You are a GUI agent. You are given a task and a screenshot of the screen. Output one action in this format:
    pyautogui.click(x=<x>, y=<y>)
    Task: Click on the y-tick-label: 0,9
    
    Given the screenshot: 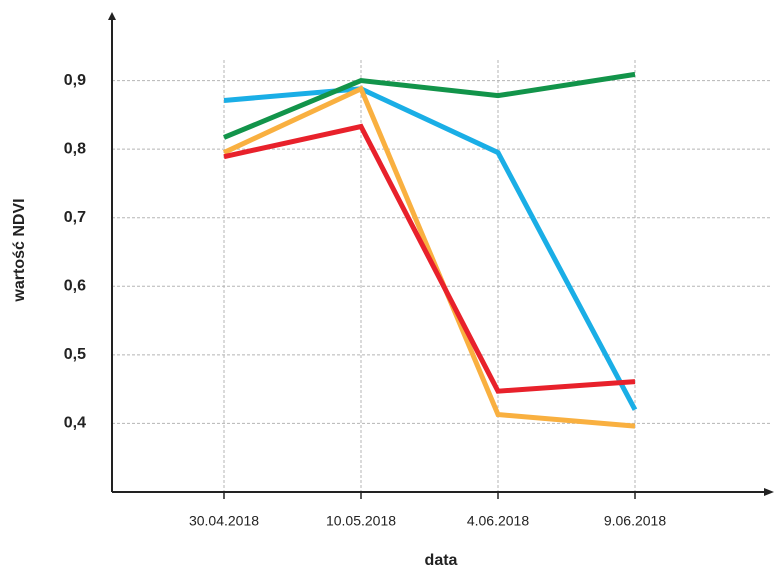 What is the action you would take?
    pyautogui.click(x=75, y=80)
    